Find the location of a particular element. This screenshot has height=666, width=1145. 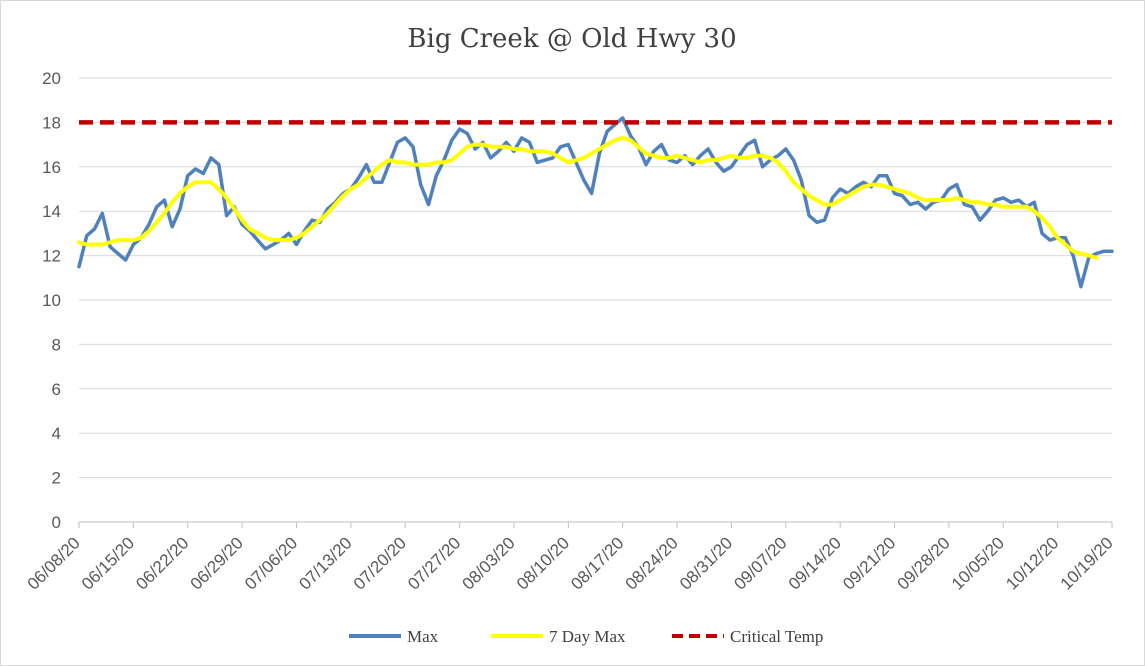

y-tick-label: 10 is located at coordinates (51, 300).